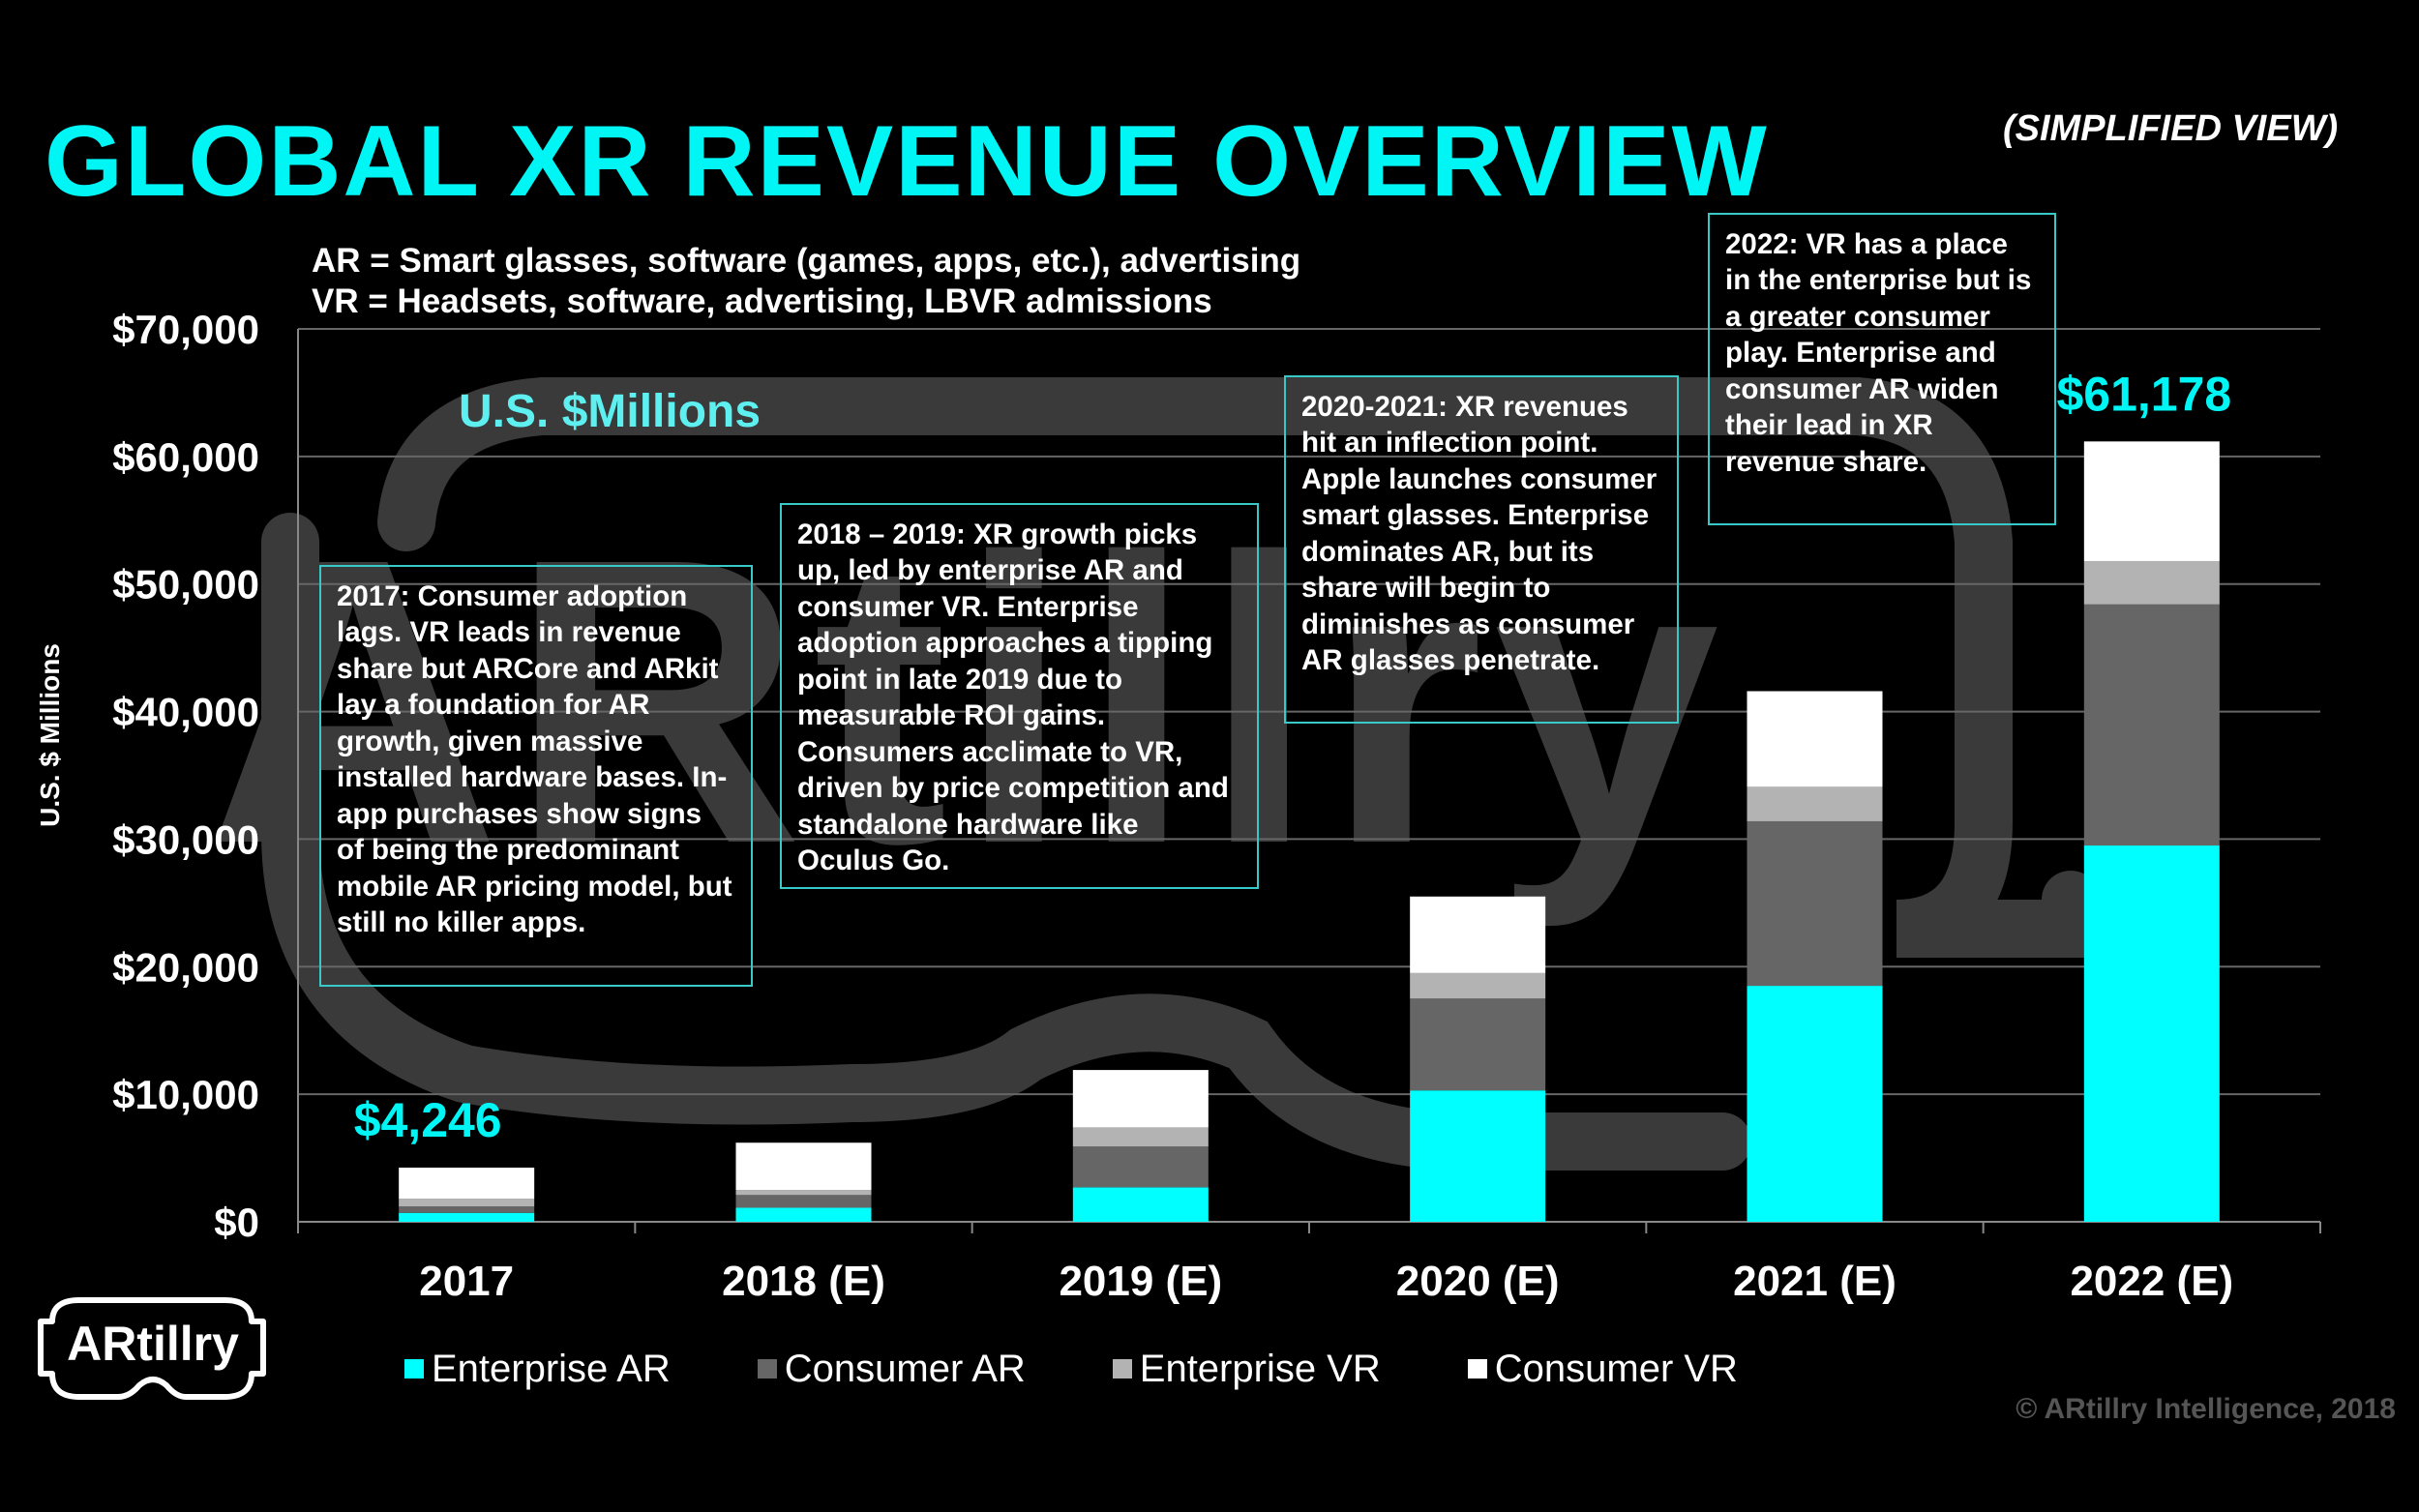 This screenshot has height=1512, width=2419. What do you see at coordinates (1814, 1281) in the screenshot?
I see `x-tick-label: 2021 (E)` at bounding box center [1814, 1281].